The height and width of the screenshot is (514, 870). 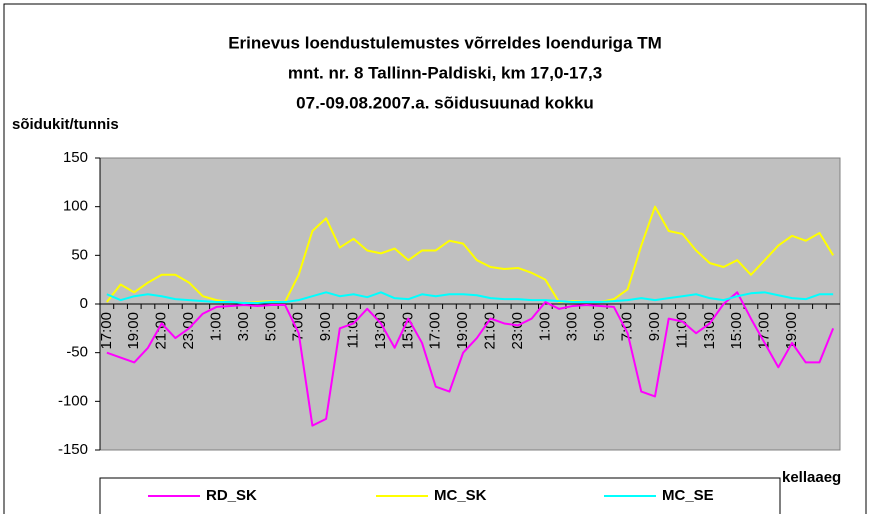 What do you see at coordinates (84, 303) in the screenshot?
I see `y-tick-label: 0` at bounding box center [84, 303].